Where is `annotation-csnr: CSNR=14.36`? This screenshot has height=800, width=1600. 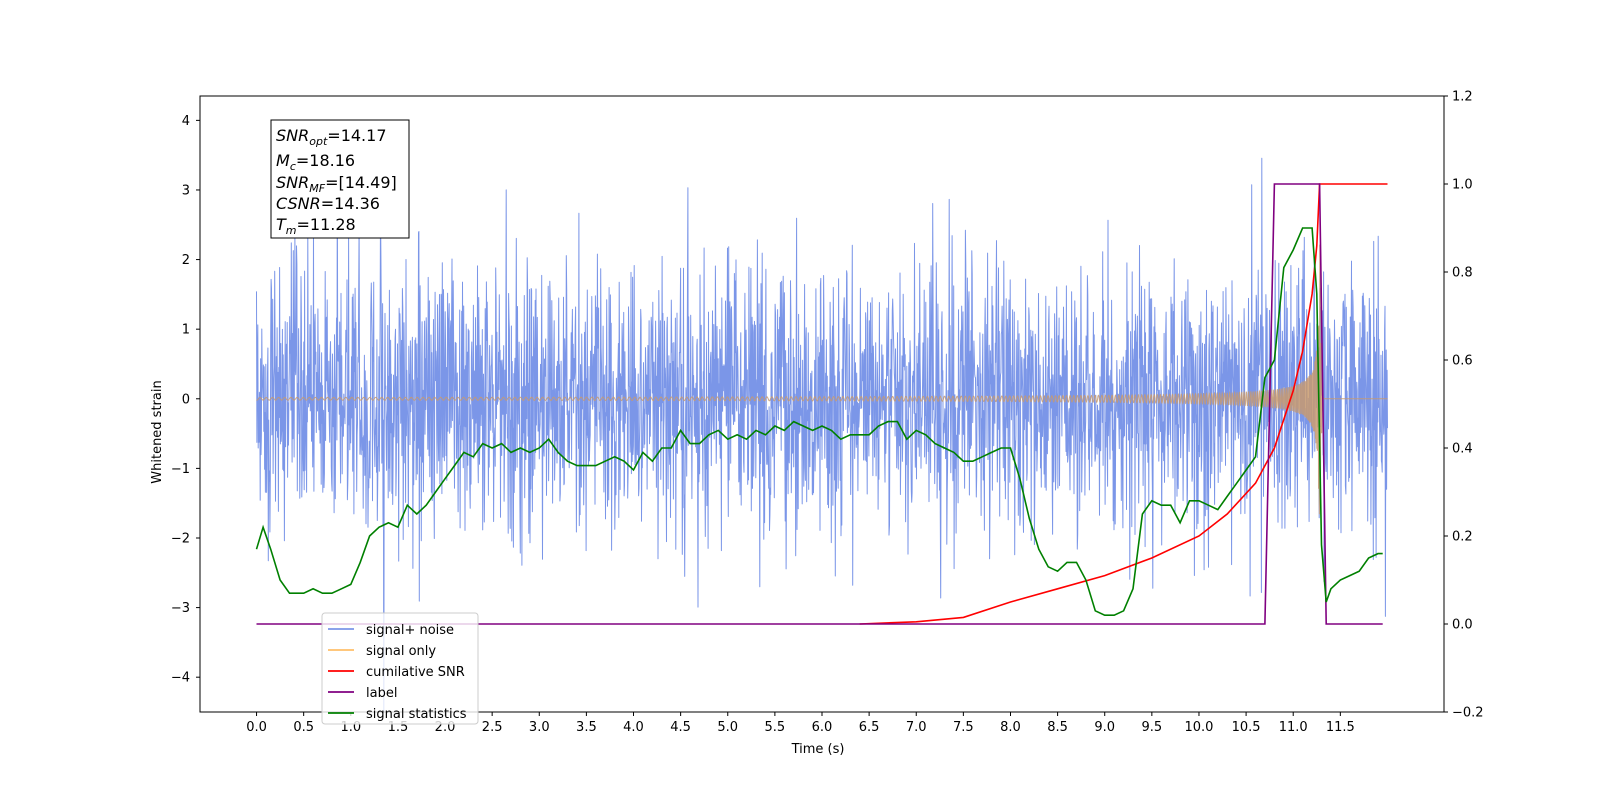 annotation-csnr: CSNR=14.36 is located at coordinates (328, 203).